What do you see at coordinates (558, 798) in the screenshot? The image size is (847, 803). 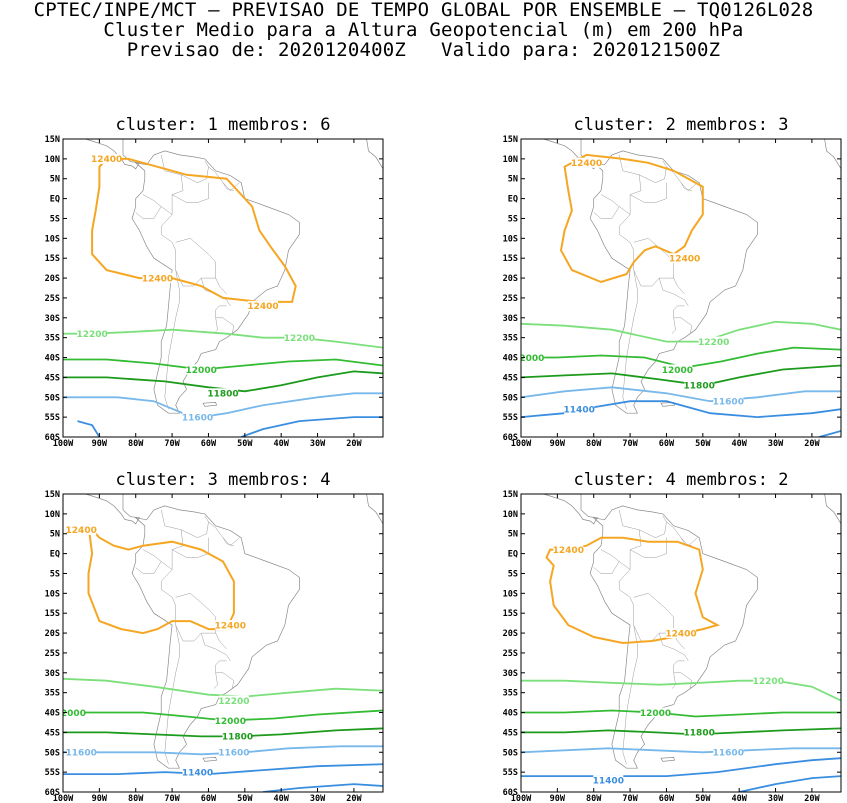 I see `lon-label: 90W` at bounding box center [558, 798].